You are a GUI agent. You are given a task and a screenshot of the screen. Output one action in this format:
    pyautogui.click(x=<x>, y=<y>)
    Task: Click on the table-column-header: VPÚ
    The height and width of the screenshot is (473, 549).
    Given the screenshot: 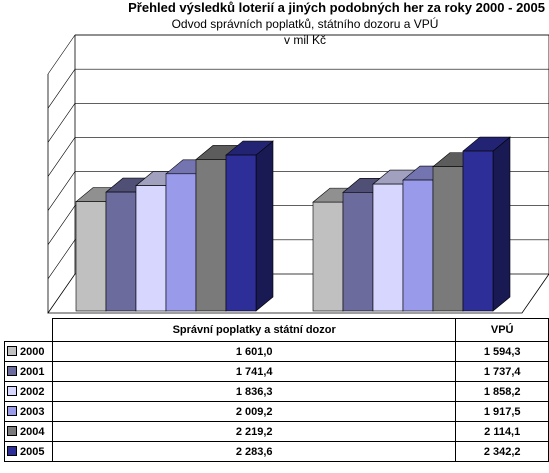 What is the action you would take?
    pyautogui.click(x=502, y=330)
    